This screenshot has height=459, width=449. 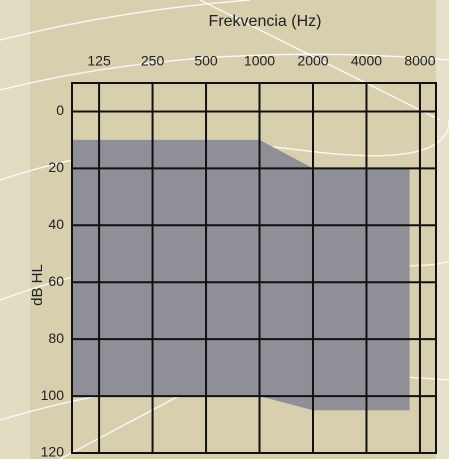 I want to click on y-tick-label: 0, so click(x=60, y=110).